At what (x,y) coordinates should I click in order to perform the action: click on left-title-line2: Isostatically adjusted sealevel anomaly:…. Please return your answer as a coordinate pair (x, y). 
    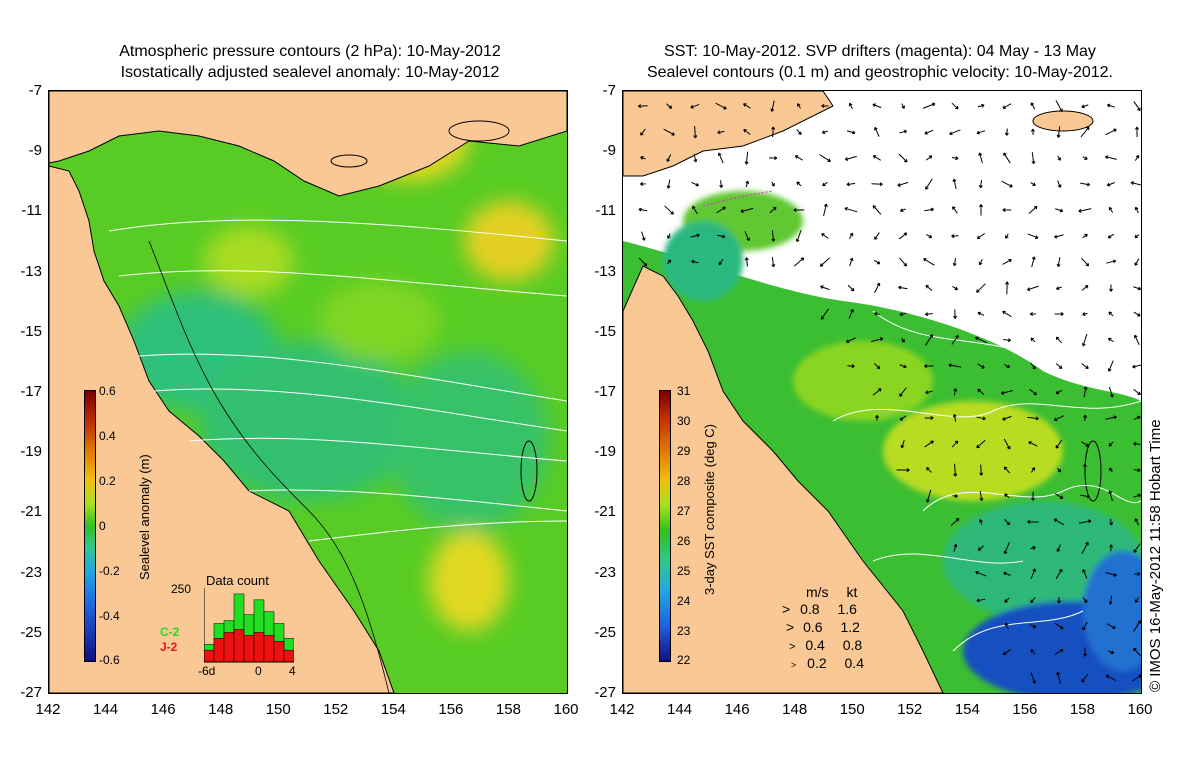
    Looking at the image, I should click on (310, 72).